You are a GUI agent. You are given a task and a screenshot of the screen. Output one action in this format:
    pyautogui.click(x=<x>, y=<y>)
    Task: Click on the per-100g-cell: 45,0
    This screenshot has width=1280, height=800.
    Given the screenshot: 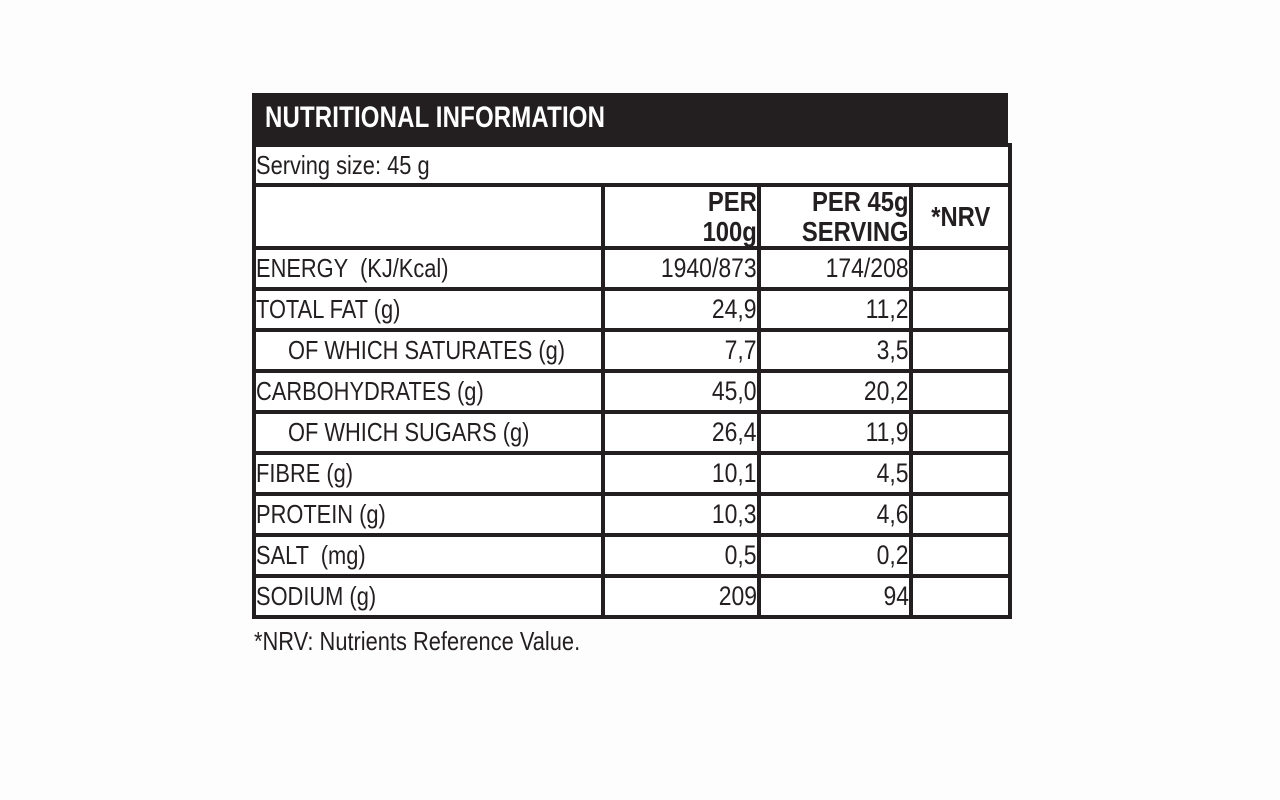 What is the action you would take?
    pyautogui.click(x=681, y=391)
    